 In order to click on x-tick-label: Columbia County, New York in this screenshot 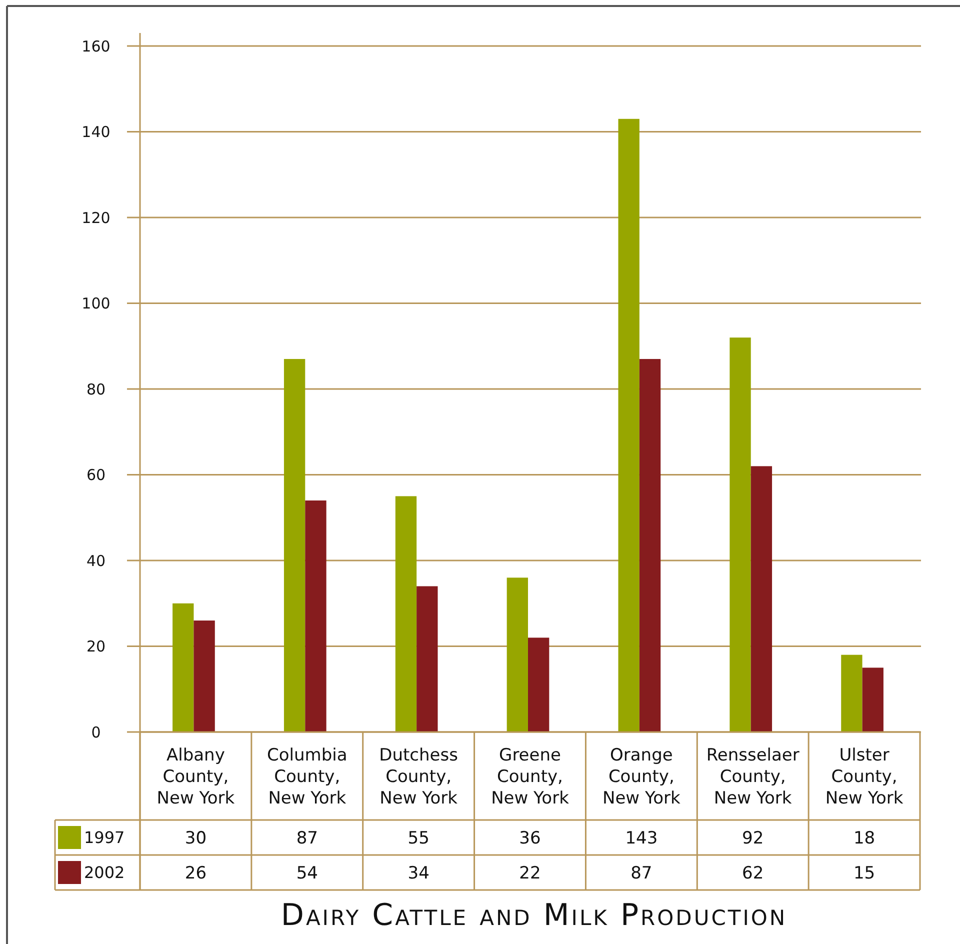, I will do `click(307, 776)`.